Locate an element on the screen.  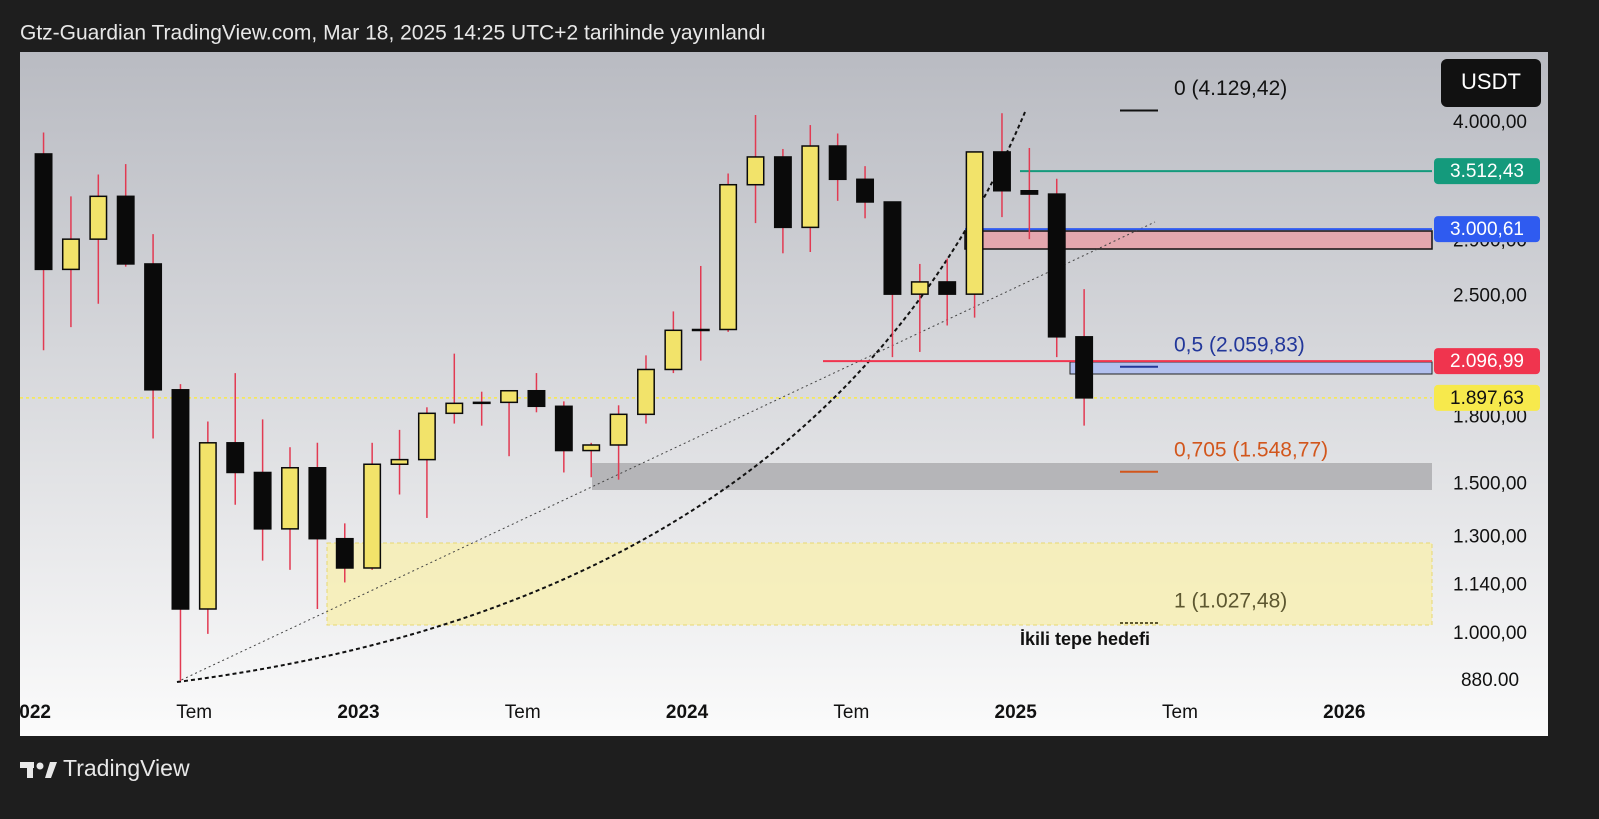
y-tick-label: 1.140,00 is located at coordinates (1490, 585).